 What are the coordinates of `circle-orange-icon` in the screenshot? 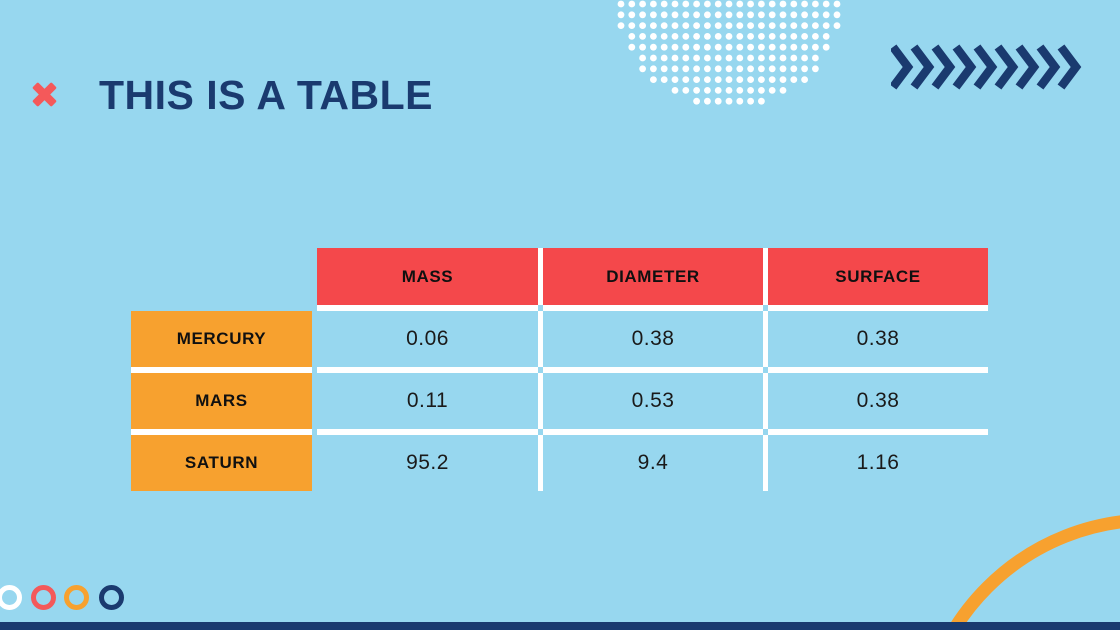 It's located at (76, 597).